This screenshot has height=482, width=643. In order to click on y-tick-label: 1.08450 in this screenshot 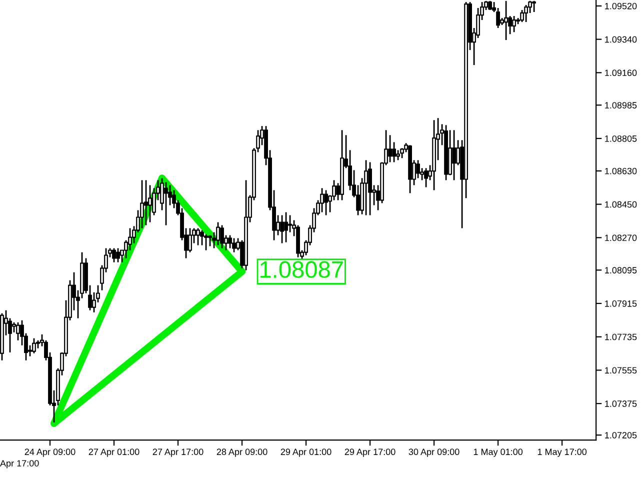, I will do `click(621, 204)`.